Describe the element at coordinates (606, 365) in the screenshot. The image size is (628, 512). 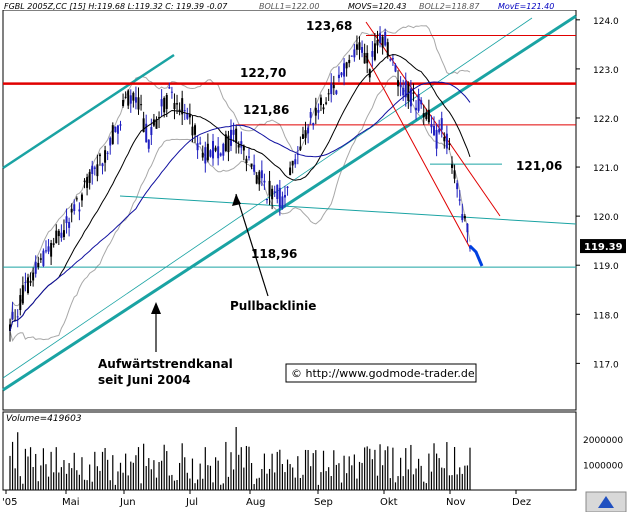
I see `y-tick-label: 117.0` at that location.